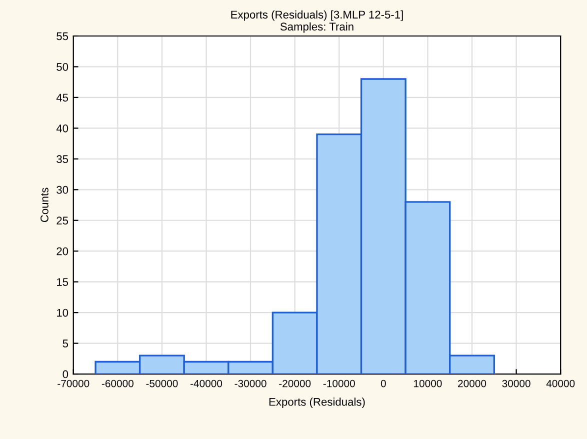 This screenshot has height=439, width=587. What do you see at coordinates (317, 403) in the screenshot?
I see `x-axis-title: Exports (Residuals)` at bounding box center [317, 403].